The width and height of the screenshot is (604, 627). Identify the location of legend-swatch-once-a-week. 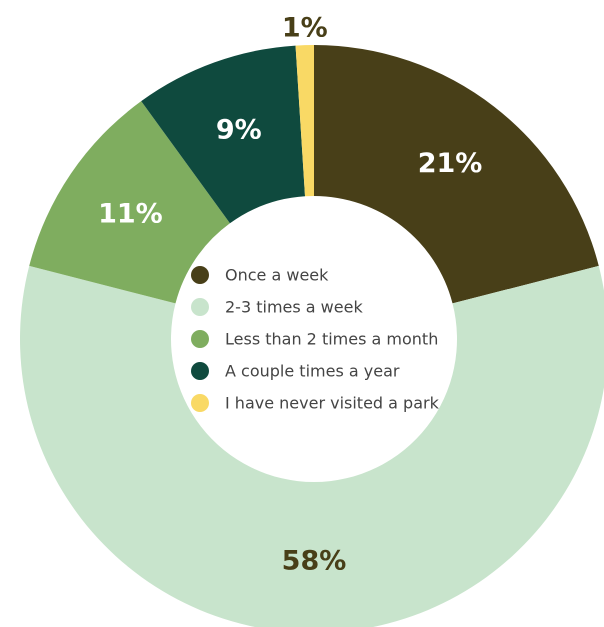
(200, 275).